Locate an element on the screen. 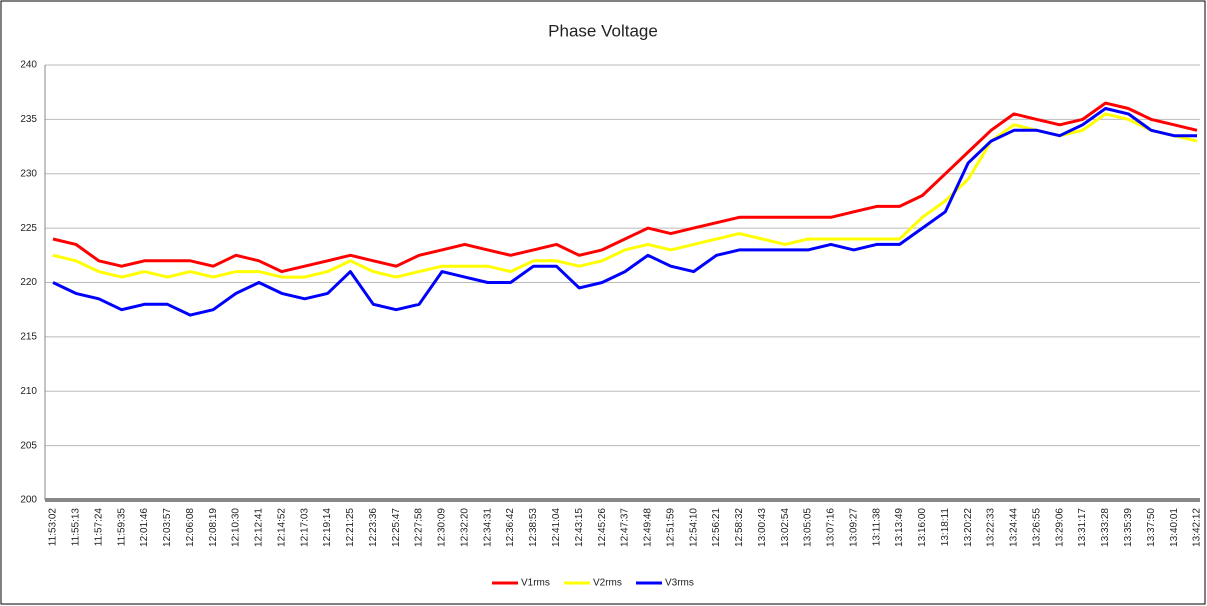  legend-label: V3rms is located at coordinates (679, 583).